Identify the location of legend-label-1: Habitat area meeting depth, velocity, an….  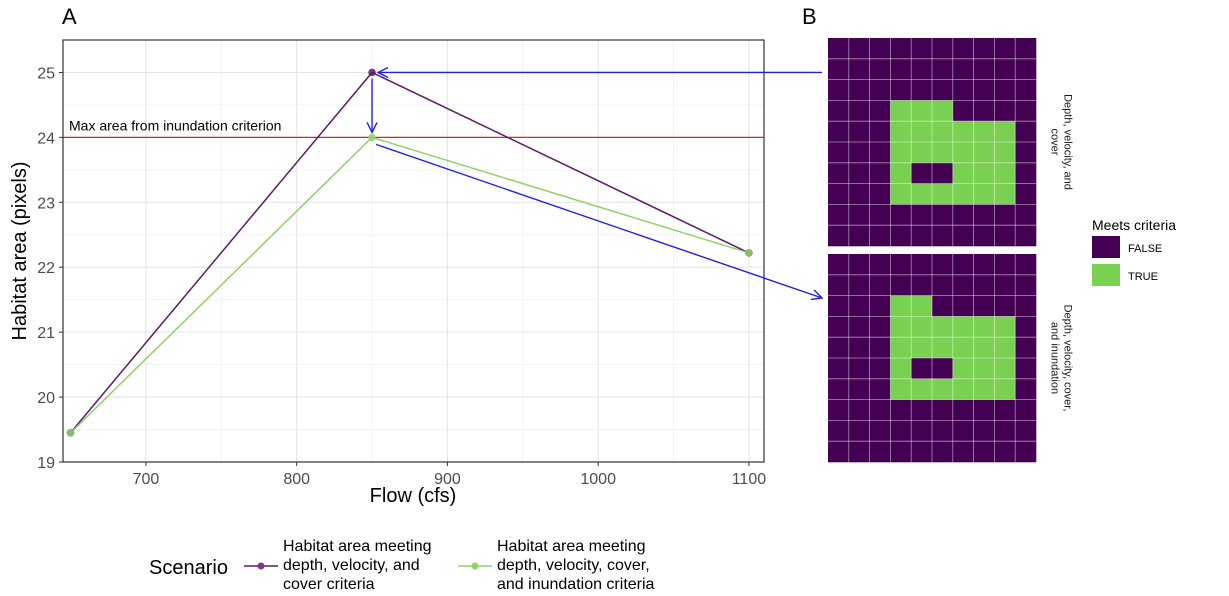
(359, 565).